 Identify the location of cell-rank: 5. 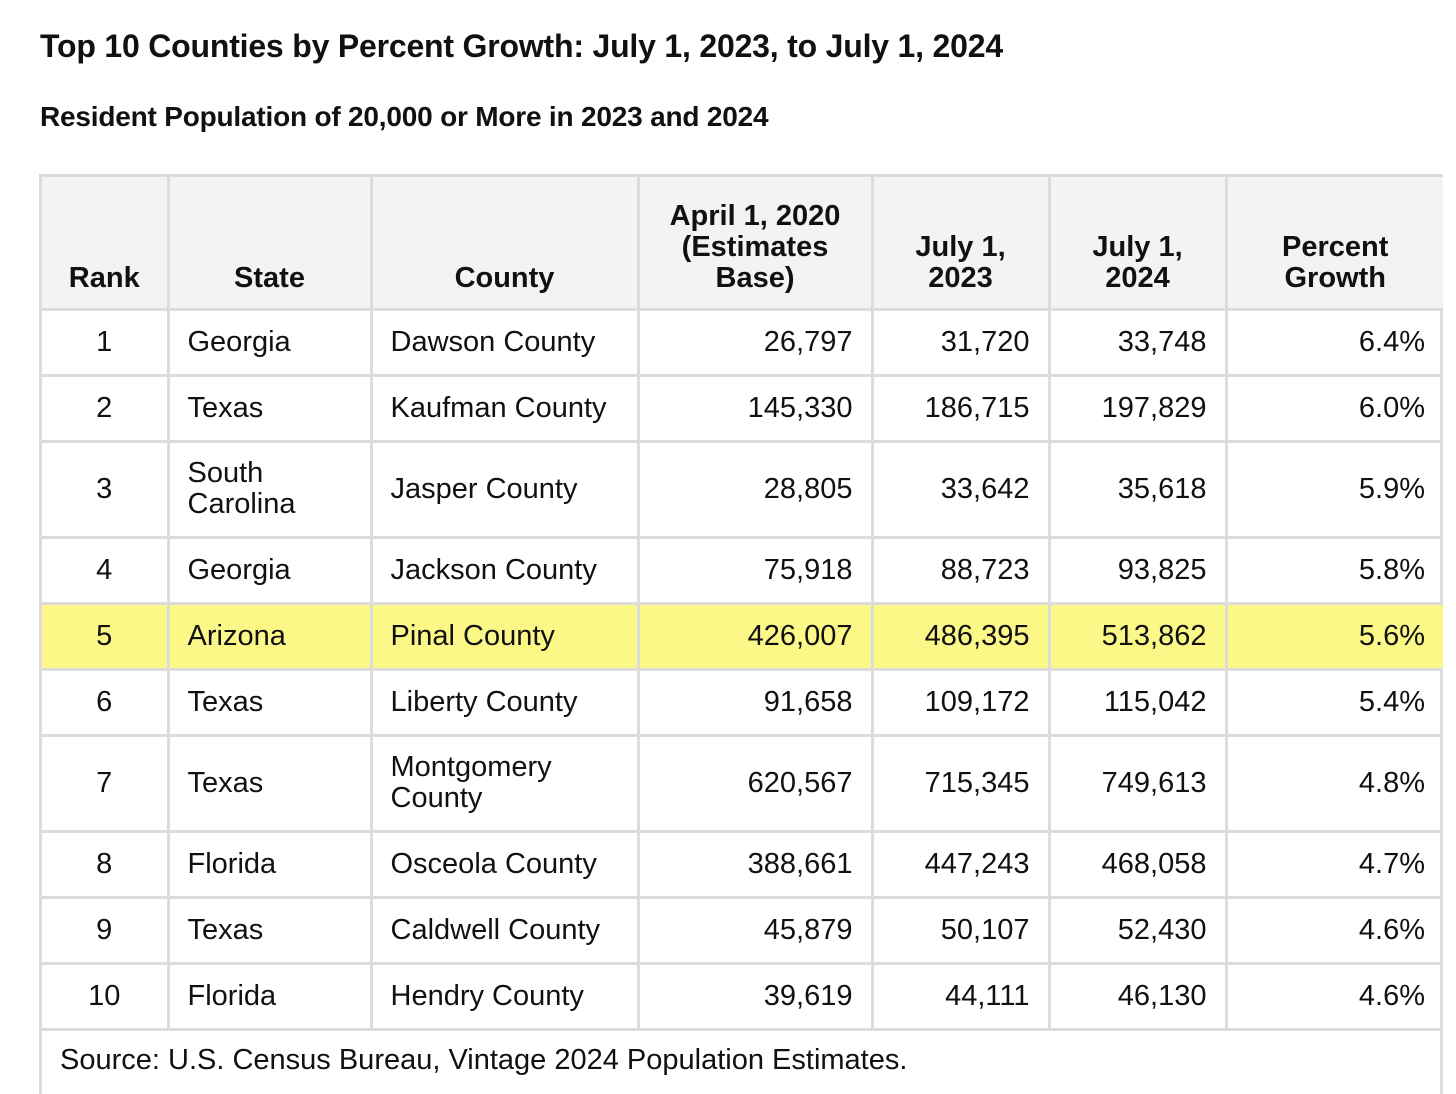
(106, 636).